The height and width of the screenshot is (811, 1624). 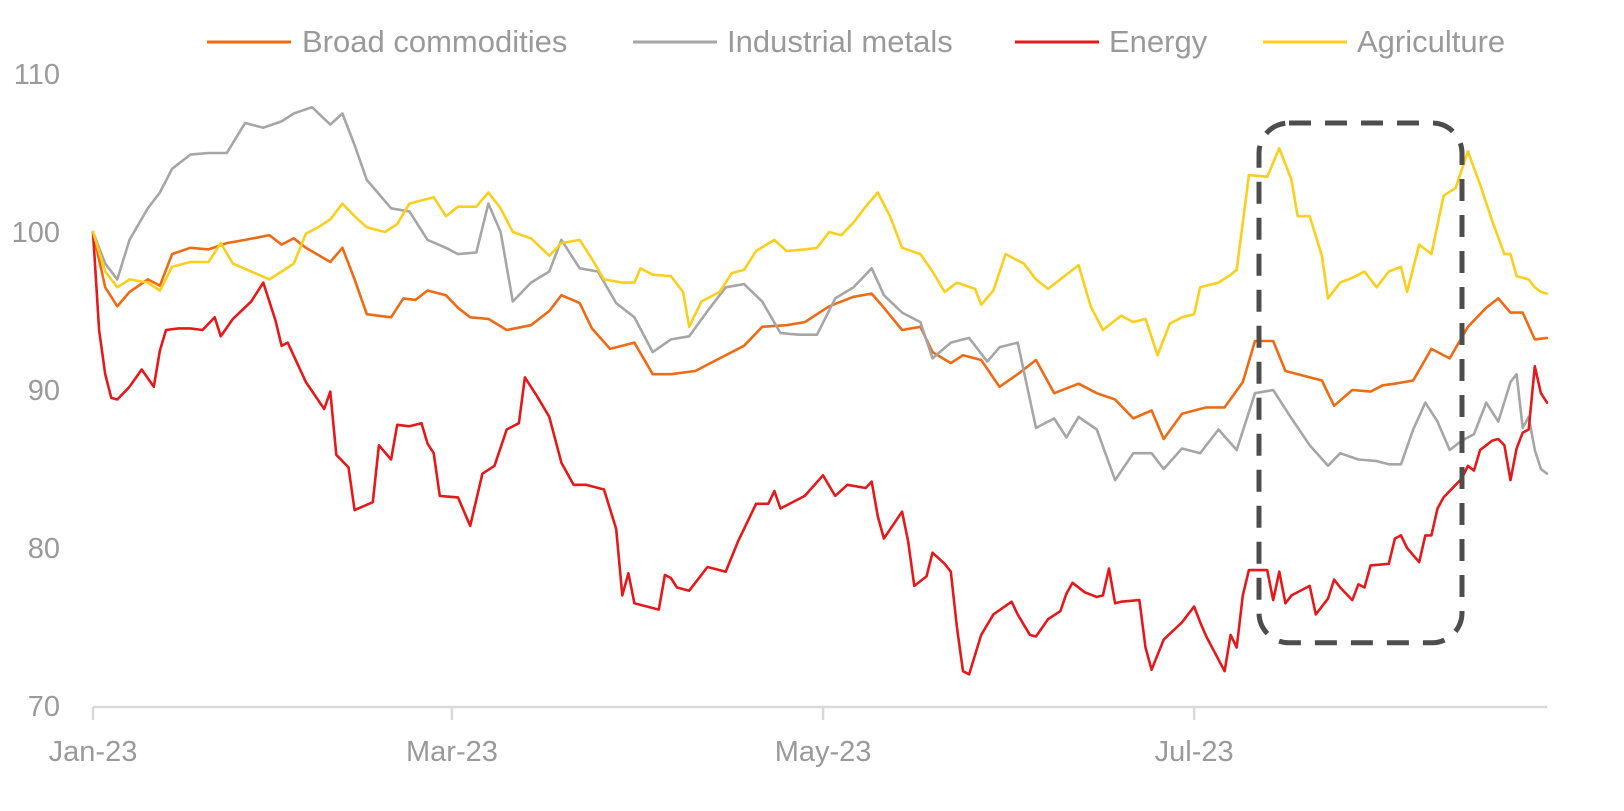 What do you see at coordinates (1431, 41) in the screenshot?
I see `legend-label-agriculture: Agriculture` at bounding box center [1431, 41].